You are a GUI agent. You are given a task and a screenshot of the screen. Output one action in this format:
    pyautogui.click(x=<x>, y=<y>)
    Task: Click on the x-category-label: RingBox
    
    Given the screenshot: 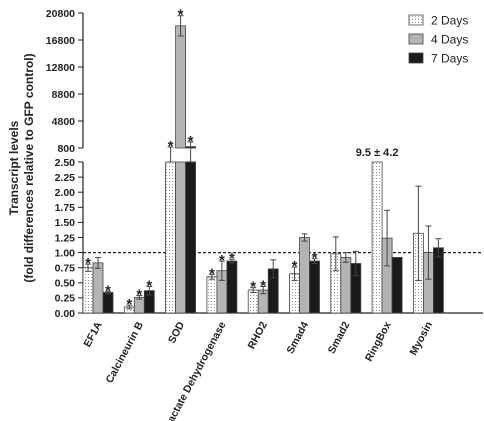 What is the action you would take?
    pyautogui.click(x=378, y=342)
    